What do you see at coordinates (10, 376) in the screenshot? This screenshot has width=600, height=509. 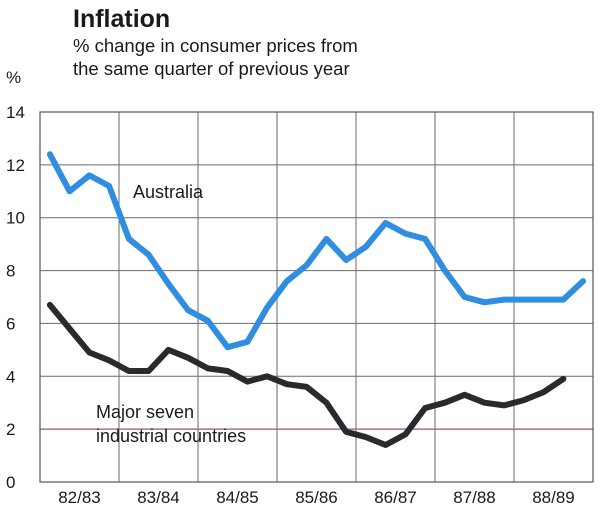 I see `y-tick-label-4: 4` at bounding box center [10, 376].